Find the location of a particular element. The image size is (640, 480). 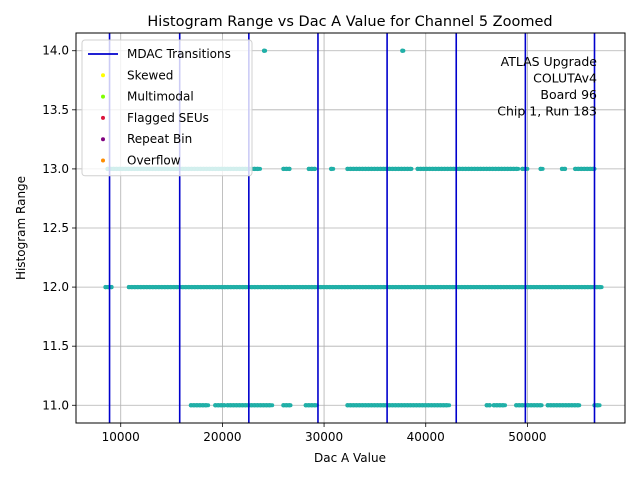

y-axis-label: Histogram Range is located at coordinates (21, 228).